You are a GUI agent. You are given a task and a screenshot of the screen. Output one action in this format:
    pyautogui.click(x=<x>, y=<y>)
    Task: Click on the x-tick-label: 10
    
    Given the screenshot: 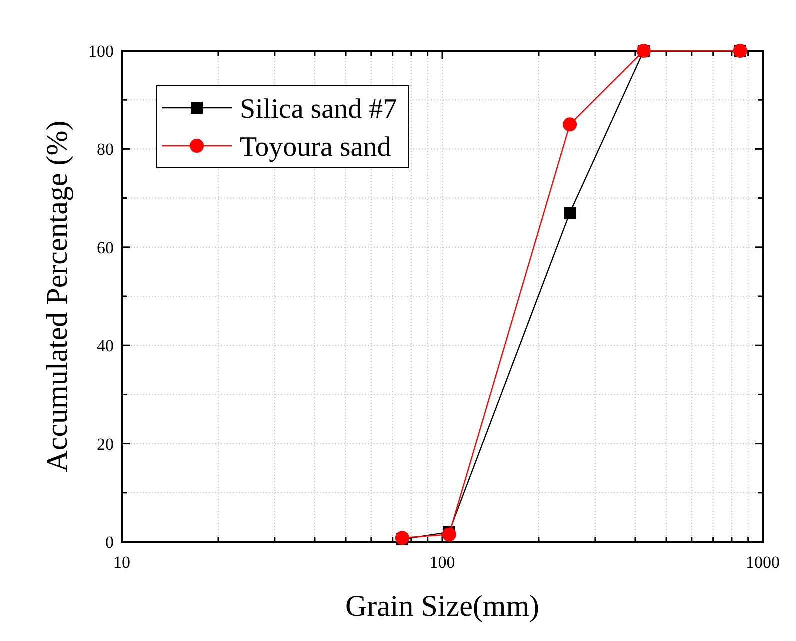 What is the action you would take?
    pyautogui.click(x=122, y=562)
    